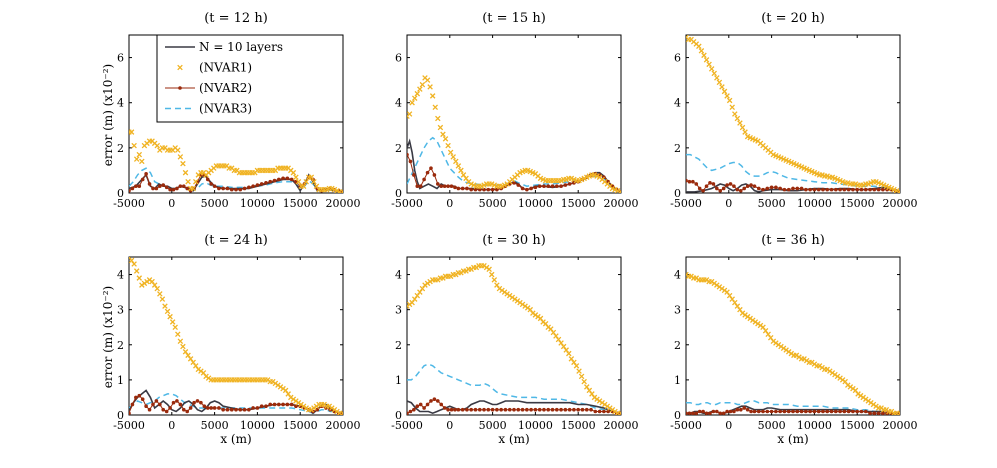  What do you see at coordinates (677, 58) in the screenshot?
I see `y-tick-label: 6` at bounding box center [677, 58].